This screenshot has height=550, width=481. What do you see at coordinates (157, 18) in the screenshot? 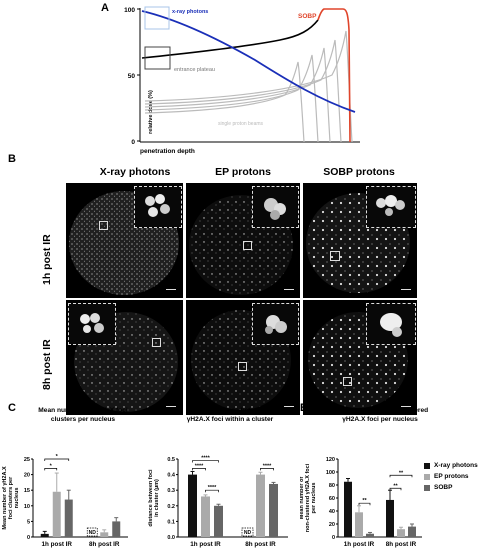
I see `xray-photons-box` at bounding box center [157, 18].